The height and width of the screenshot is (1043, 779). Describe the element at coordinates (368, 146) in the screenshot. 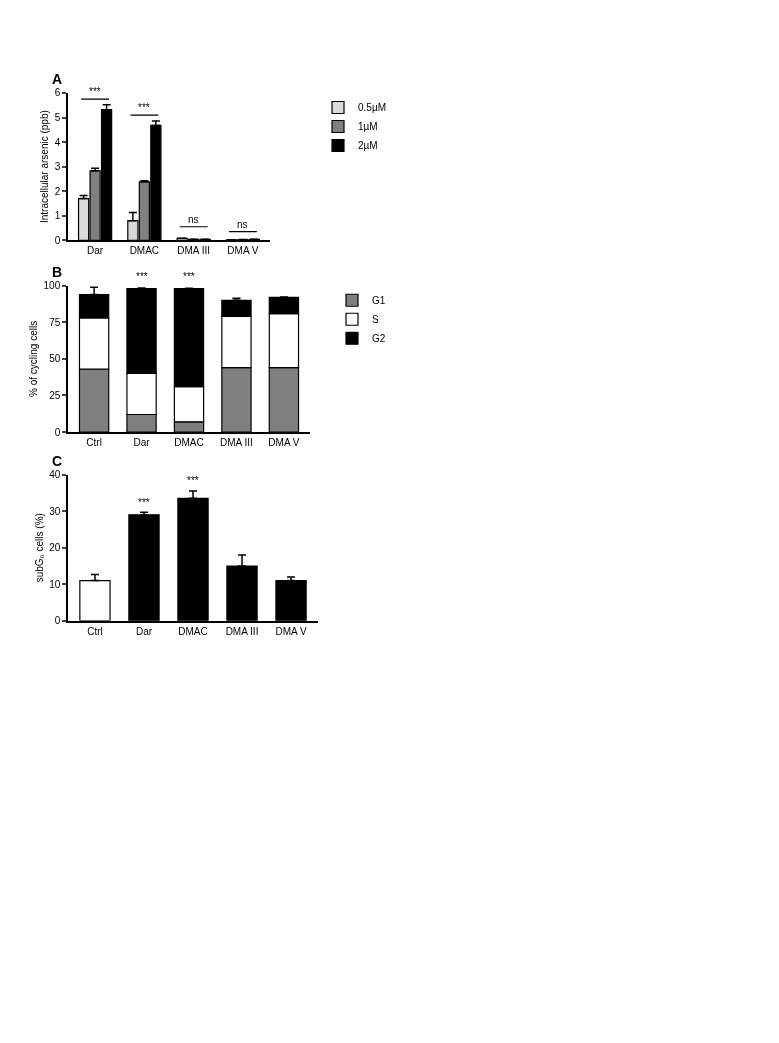

I see `legend-label: 2µM` at that location.